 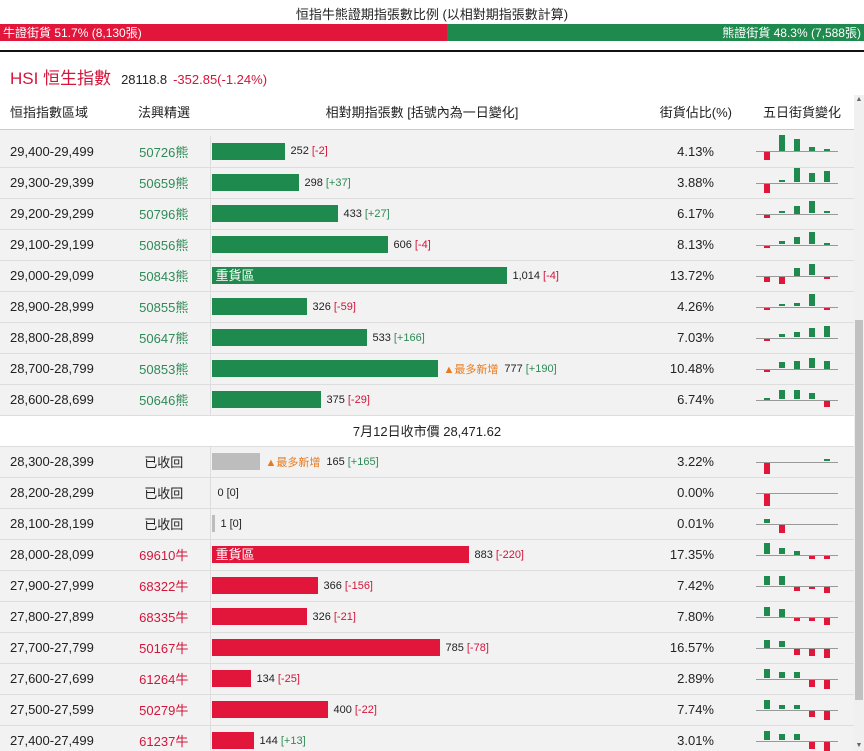 I want to click on daily-change: [-25], so click(x=288, y=678).